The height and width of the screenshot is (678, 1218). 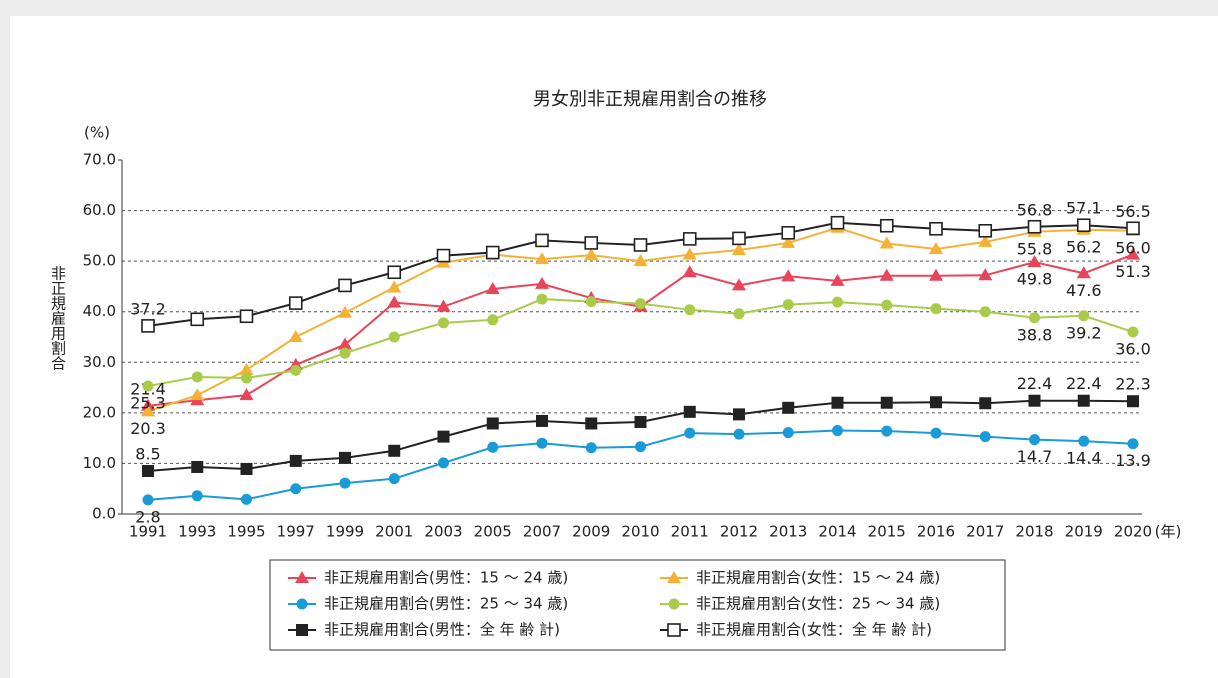 What do you see at coordinates (104, 514) in the screenshot?
I see `y-tick-label: 0.0` at bounding box center [104, 514].